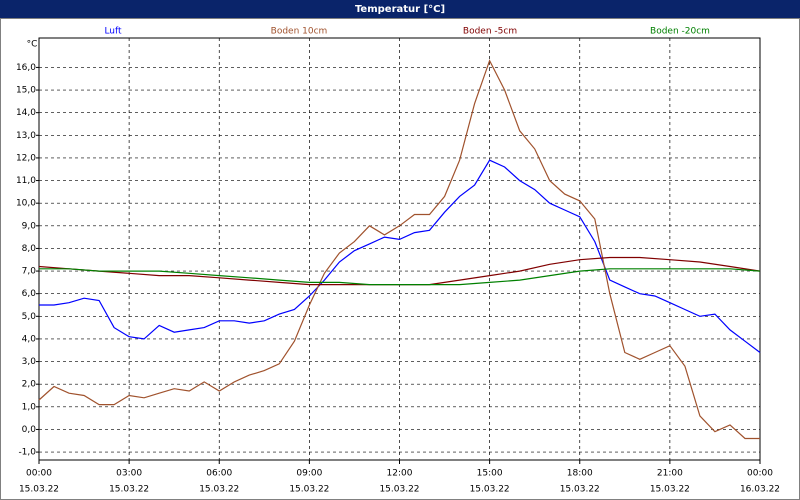 Image resolution: width=800 pixels, height=500 pixels. I want to click on x-tick-label: 15:00, so click(490, 474).